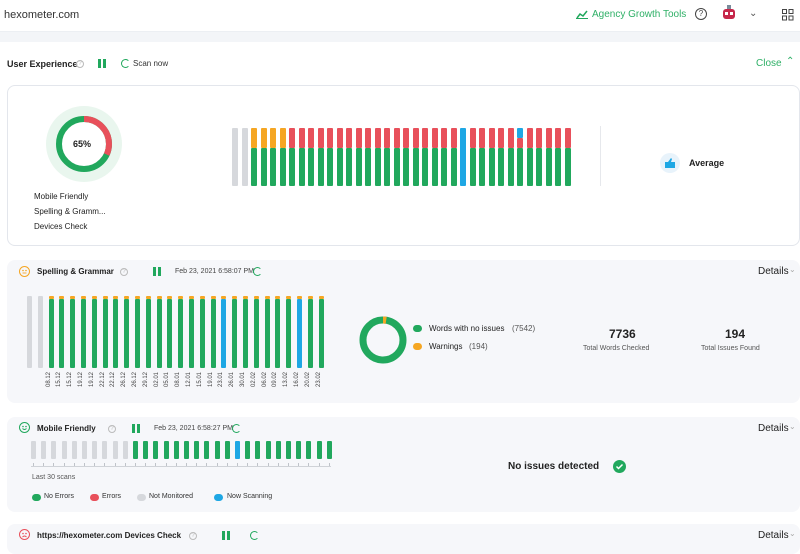 The image size is (800, 554). I want to click on close-button: Close, so click(769, 63).